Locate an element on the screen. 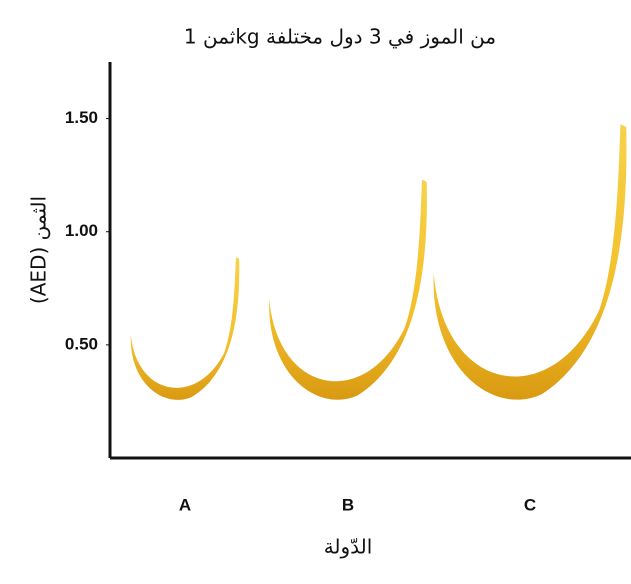 The image size is (631, 584). x-tick-label: B is located at coordinates (348, 504).